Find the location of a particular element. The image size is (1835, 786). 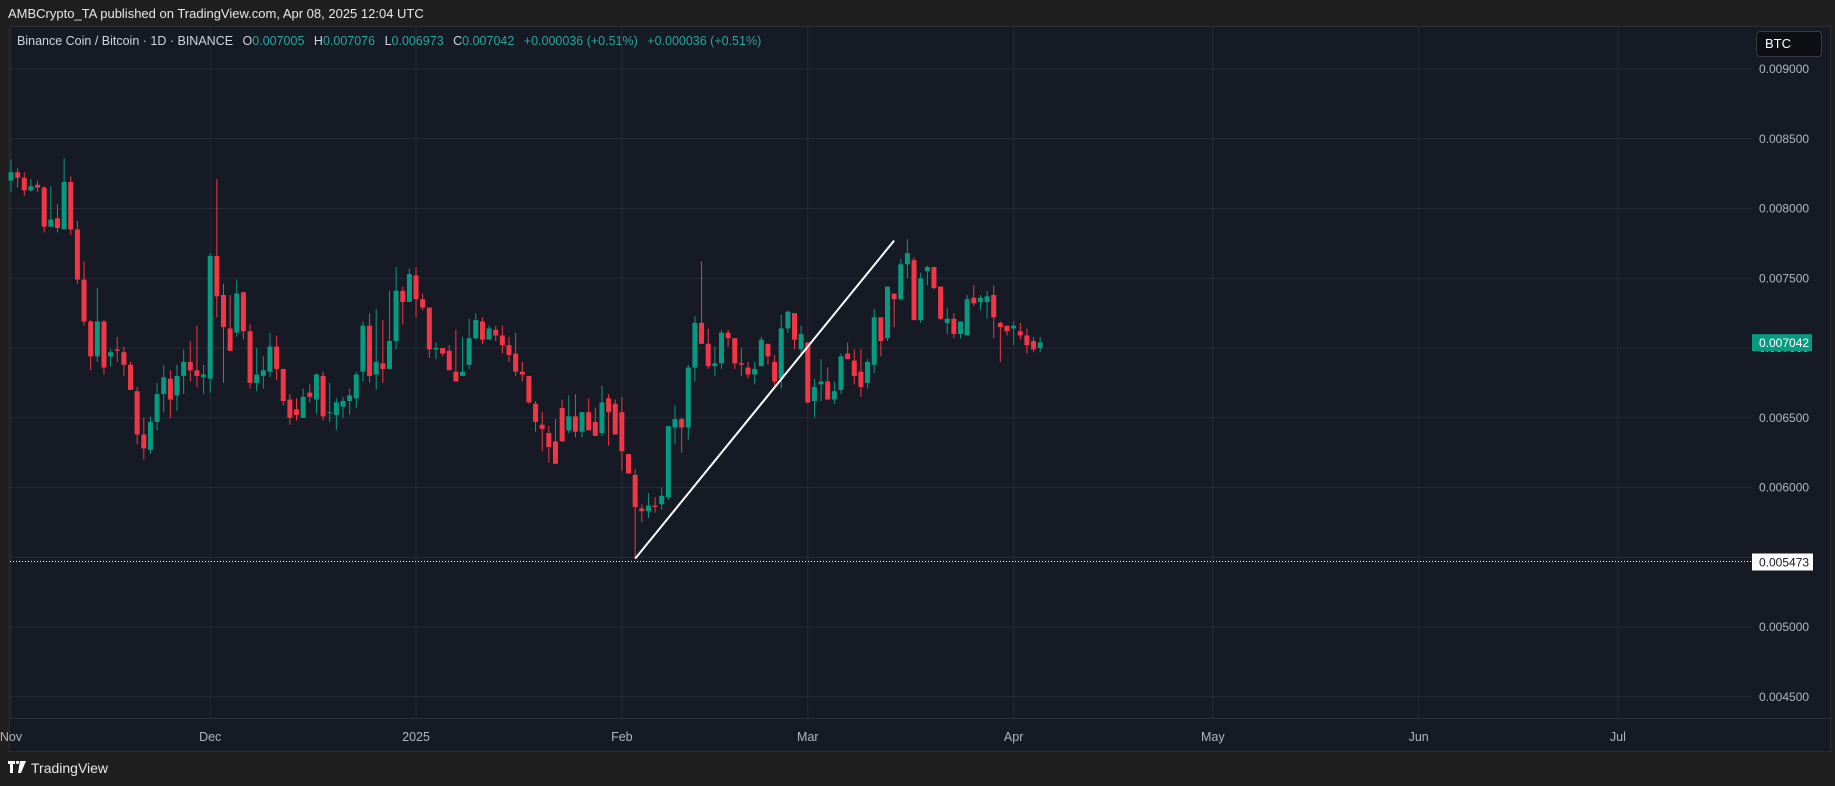

time-tick-label: Mar is located at coordinates (808, 737).